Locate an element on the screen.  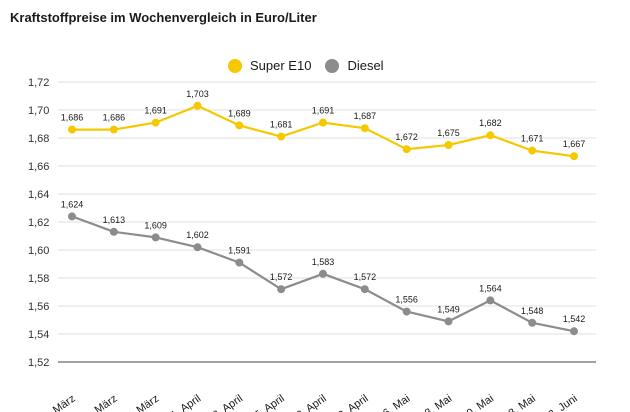
data-label-super-e10: 1,671 is located at coordinates (532, 139).